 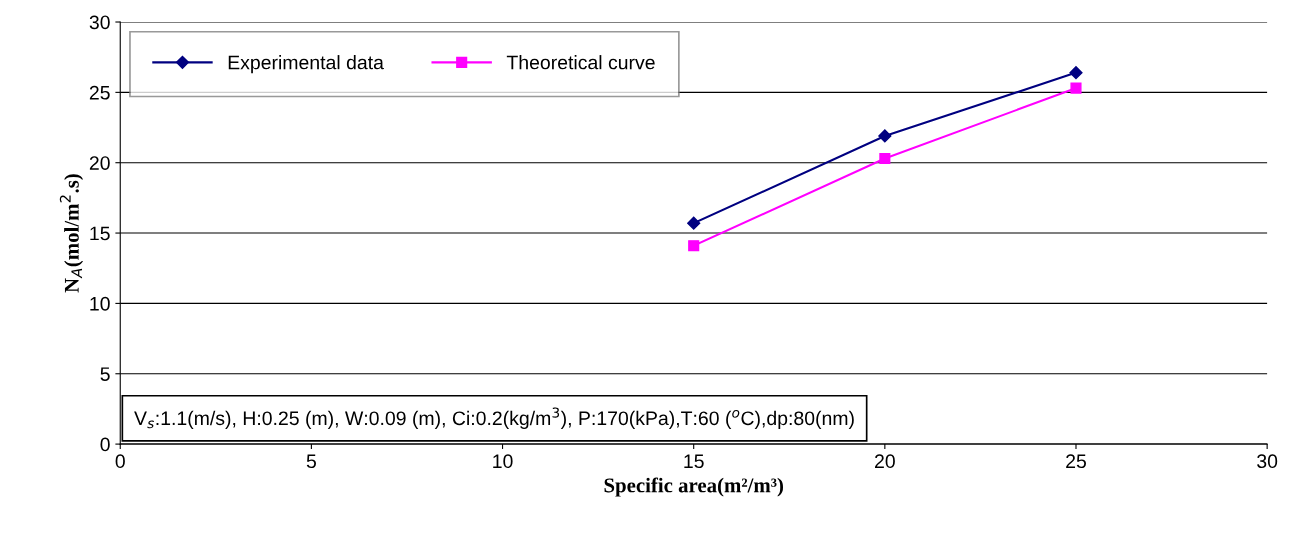 I want to click on x-tick-label: 20, so click(x=885, y=461).